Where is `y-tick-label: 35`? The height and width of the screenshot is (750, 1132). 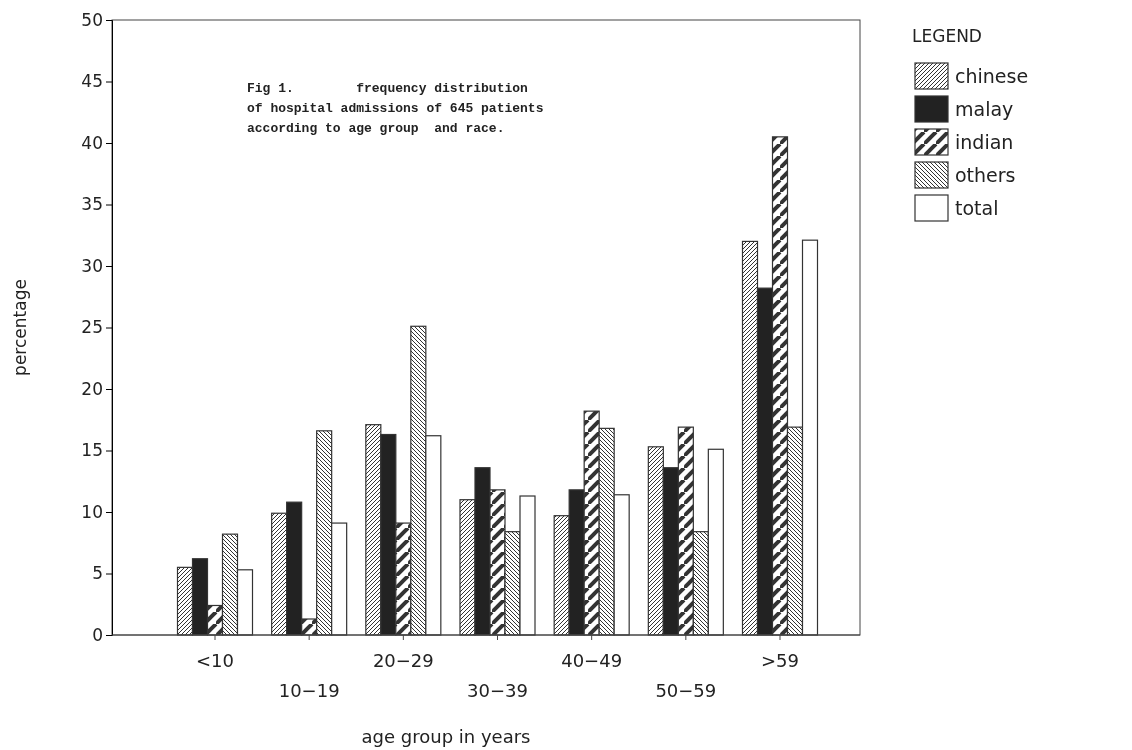
y-tick-label: 35 is located at coordinates (92, 204).